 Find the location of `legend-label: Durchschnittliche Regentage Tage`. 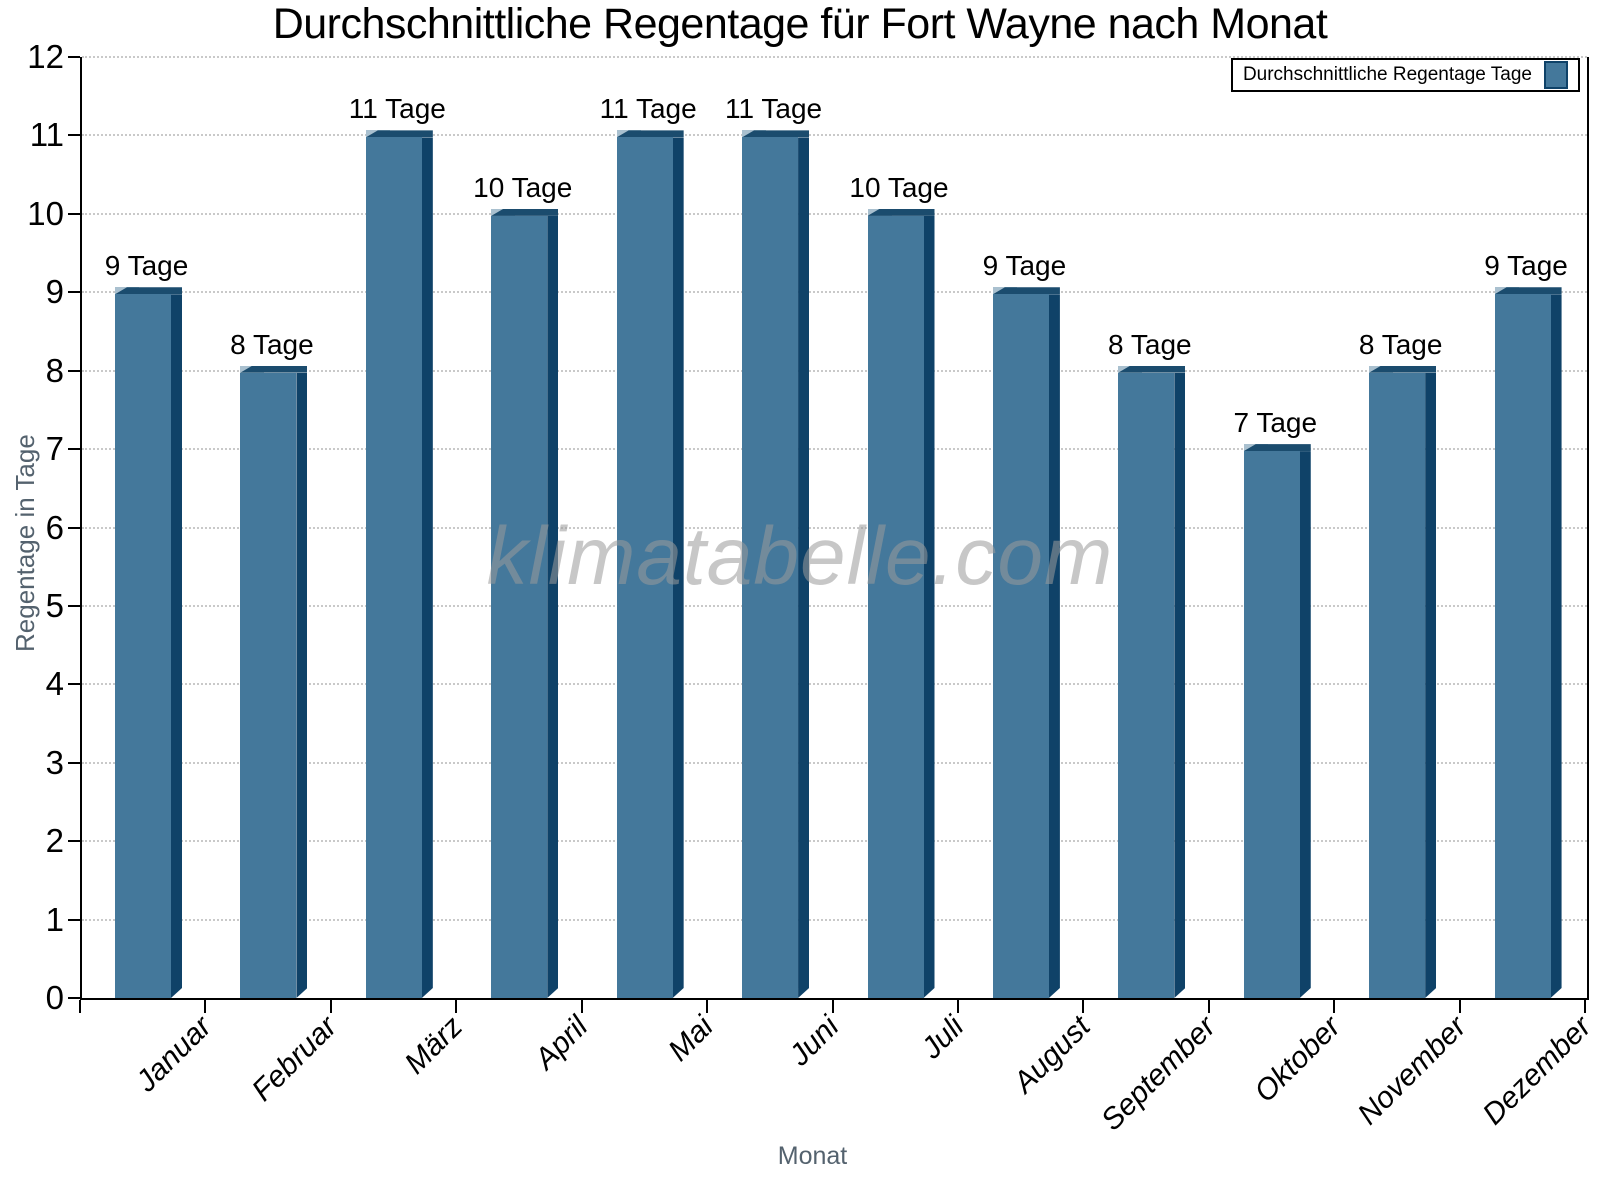

legend-label: Durchschnittliche Regentage Tage is located at coordinates (1387, 74).